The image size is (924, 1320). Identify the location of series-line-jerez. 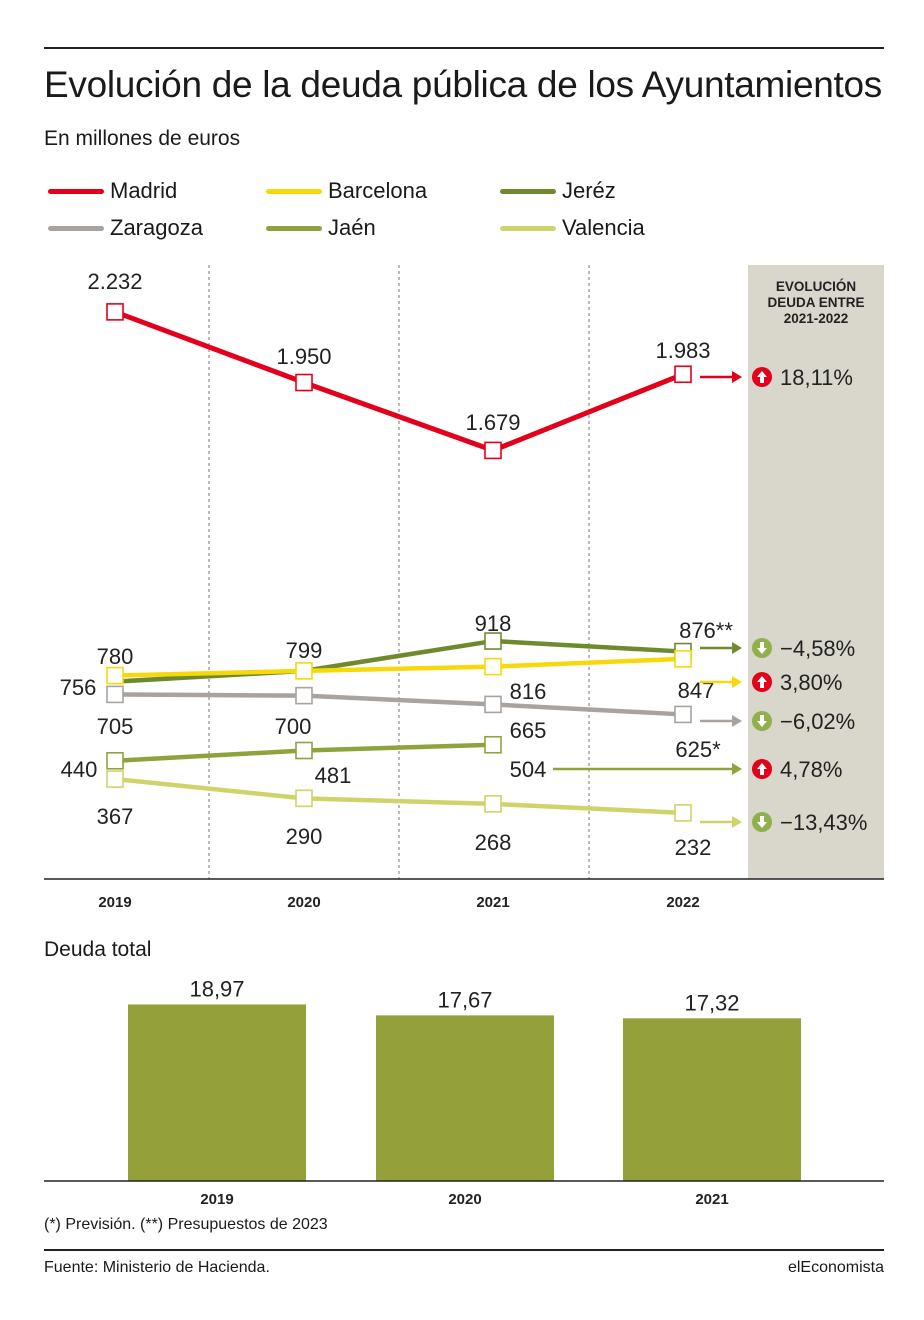
(399, 661).